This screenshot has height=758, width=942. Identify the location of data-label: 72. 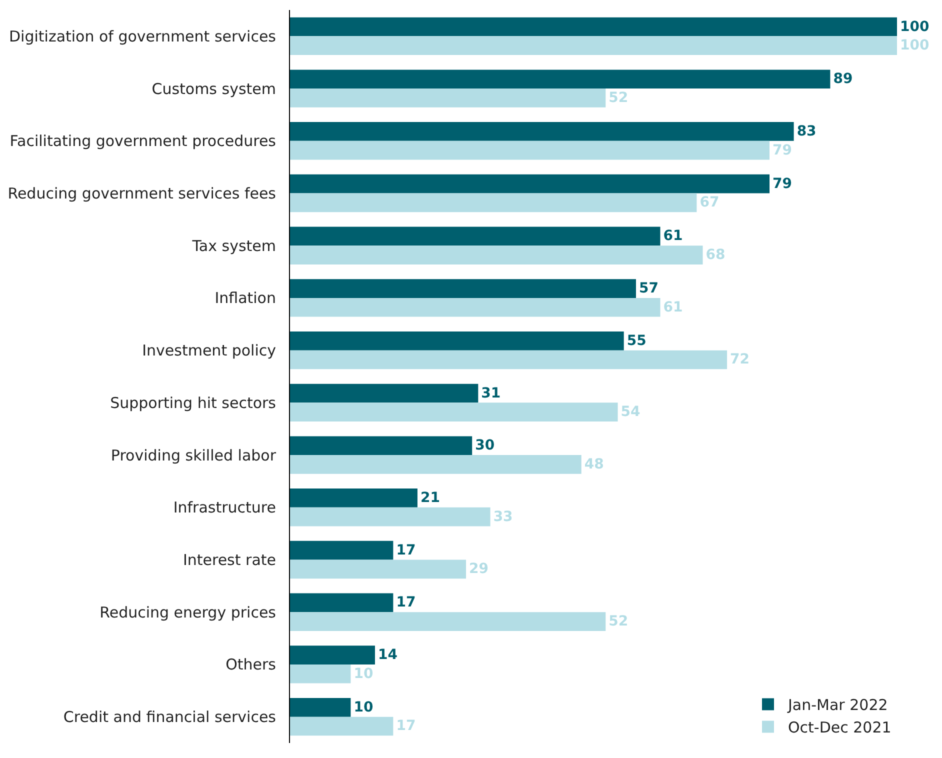
(740, 360).